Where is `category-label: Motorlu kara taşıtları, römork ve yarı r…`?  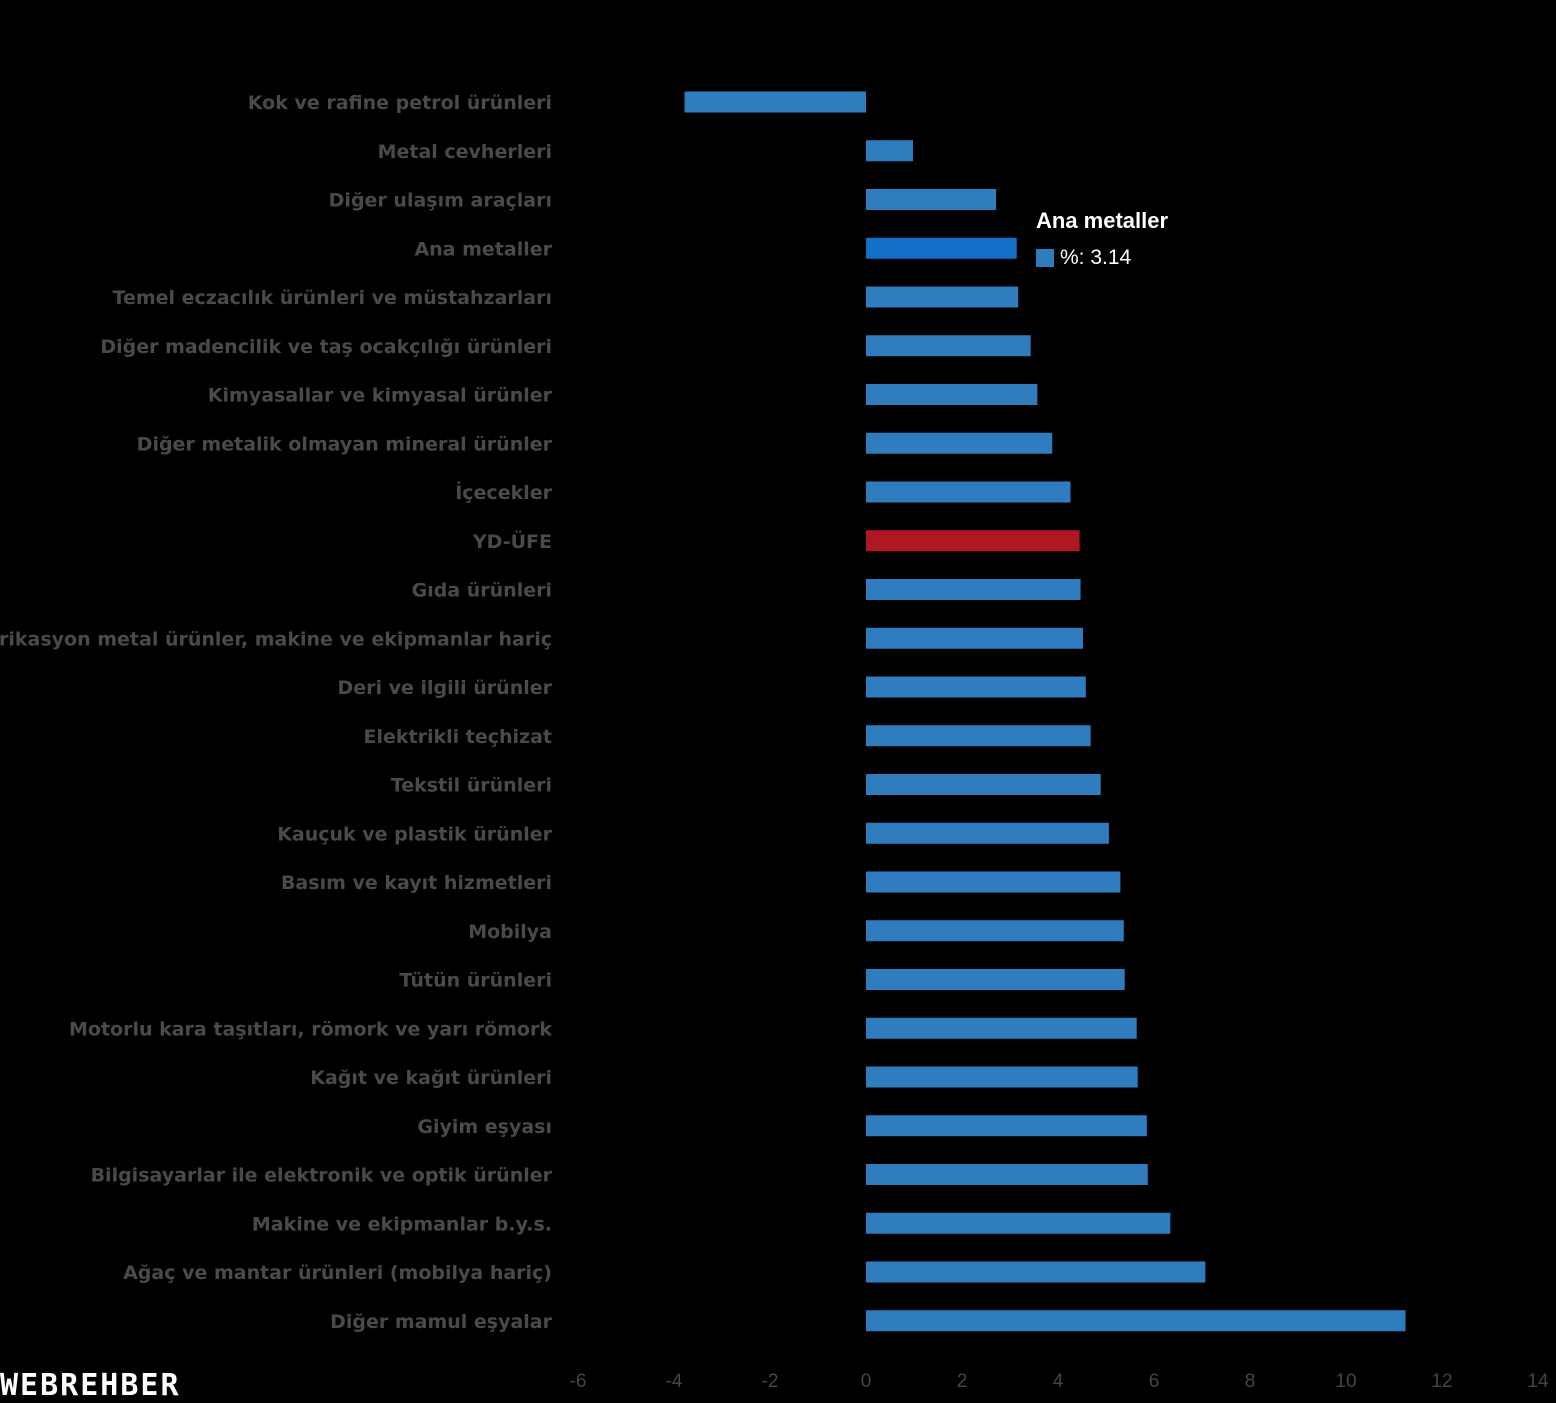 category-label: Motorlu kara taşıtları, römork ve yarı r… is located at coordinates (310, 1029).